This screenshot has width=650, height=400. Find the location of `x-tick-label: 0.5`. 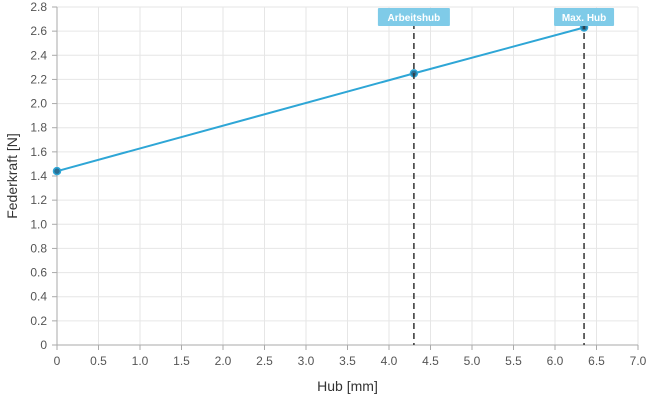

x-tick-label: 0.5 is located at coordinates (98, 361).